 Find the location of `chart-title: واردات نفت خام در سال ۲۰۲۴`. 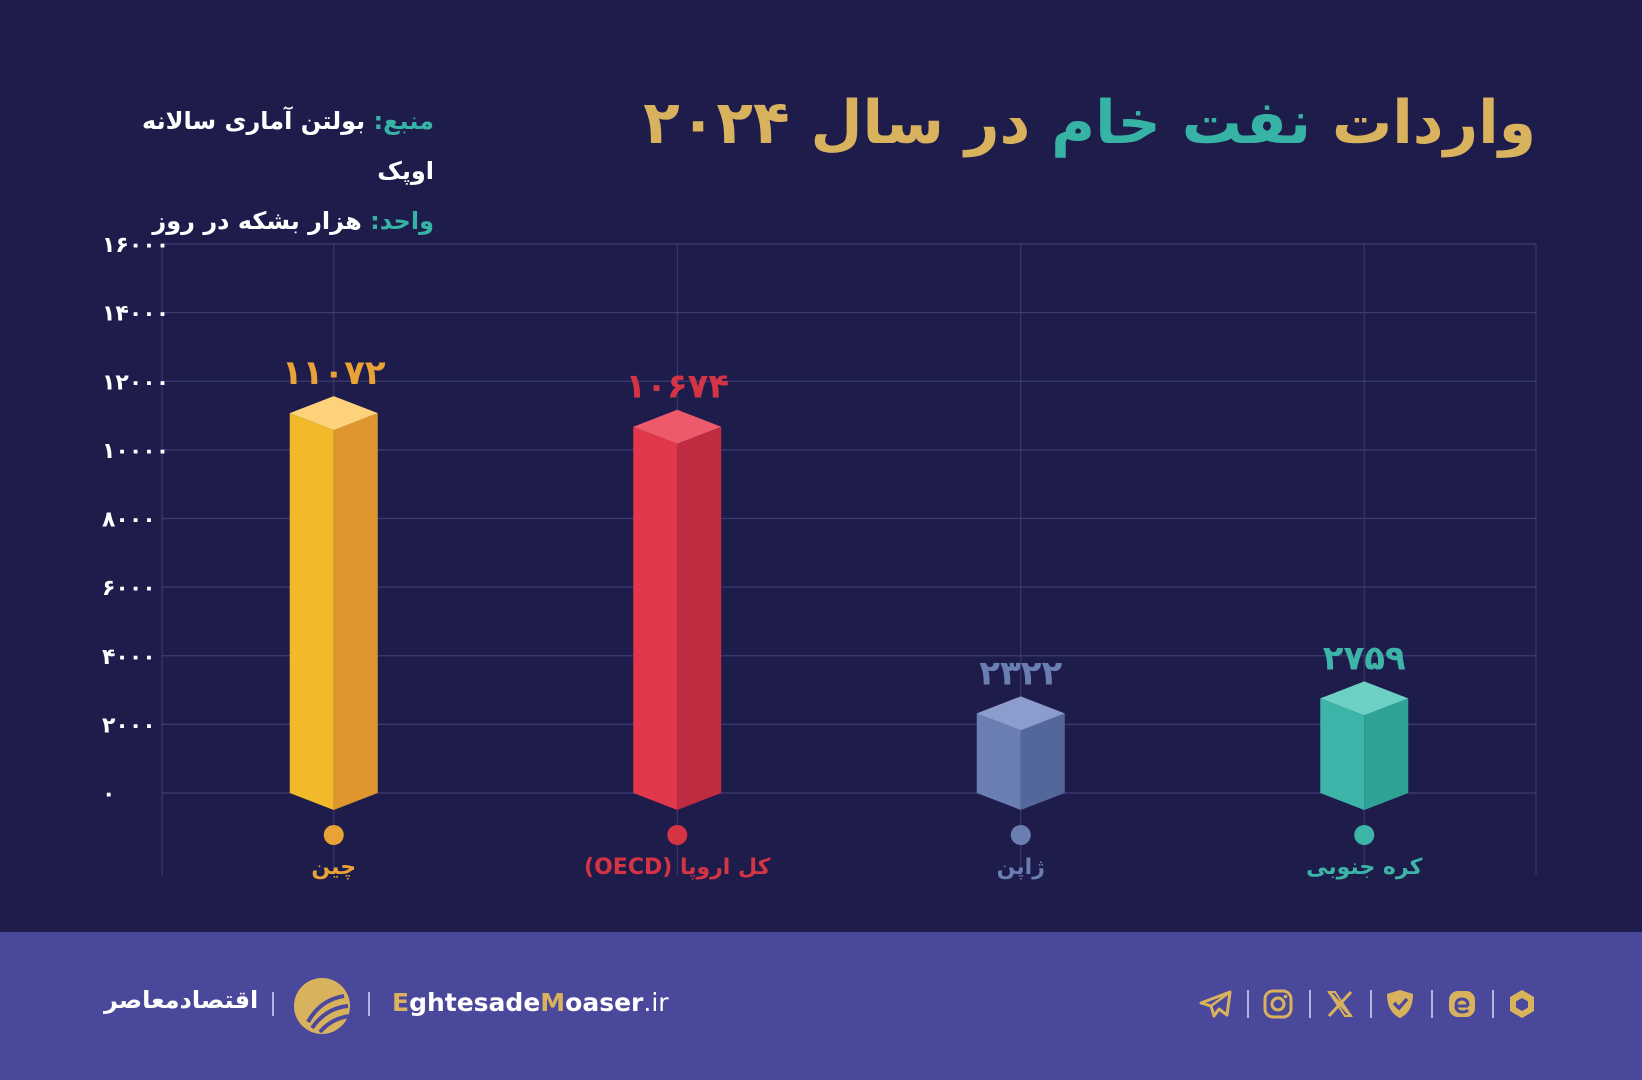

chart-title: واردات نفت خام در سال ۲۰۲۴ is located at coordinates (1089, 123).